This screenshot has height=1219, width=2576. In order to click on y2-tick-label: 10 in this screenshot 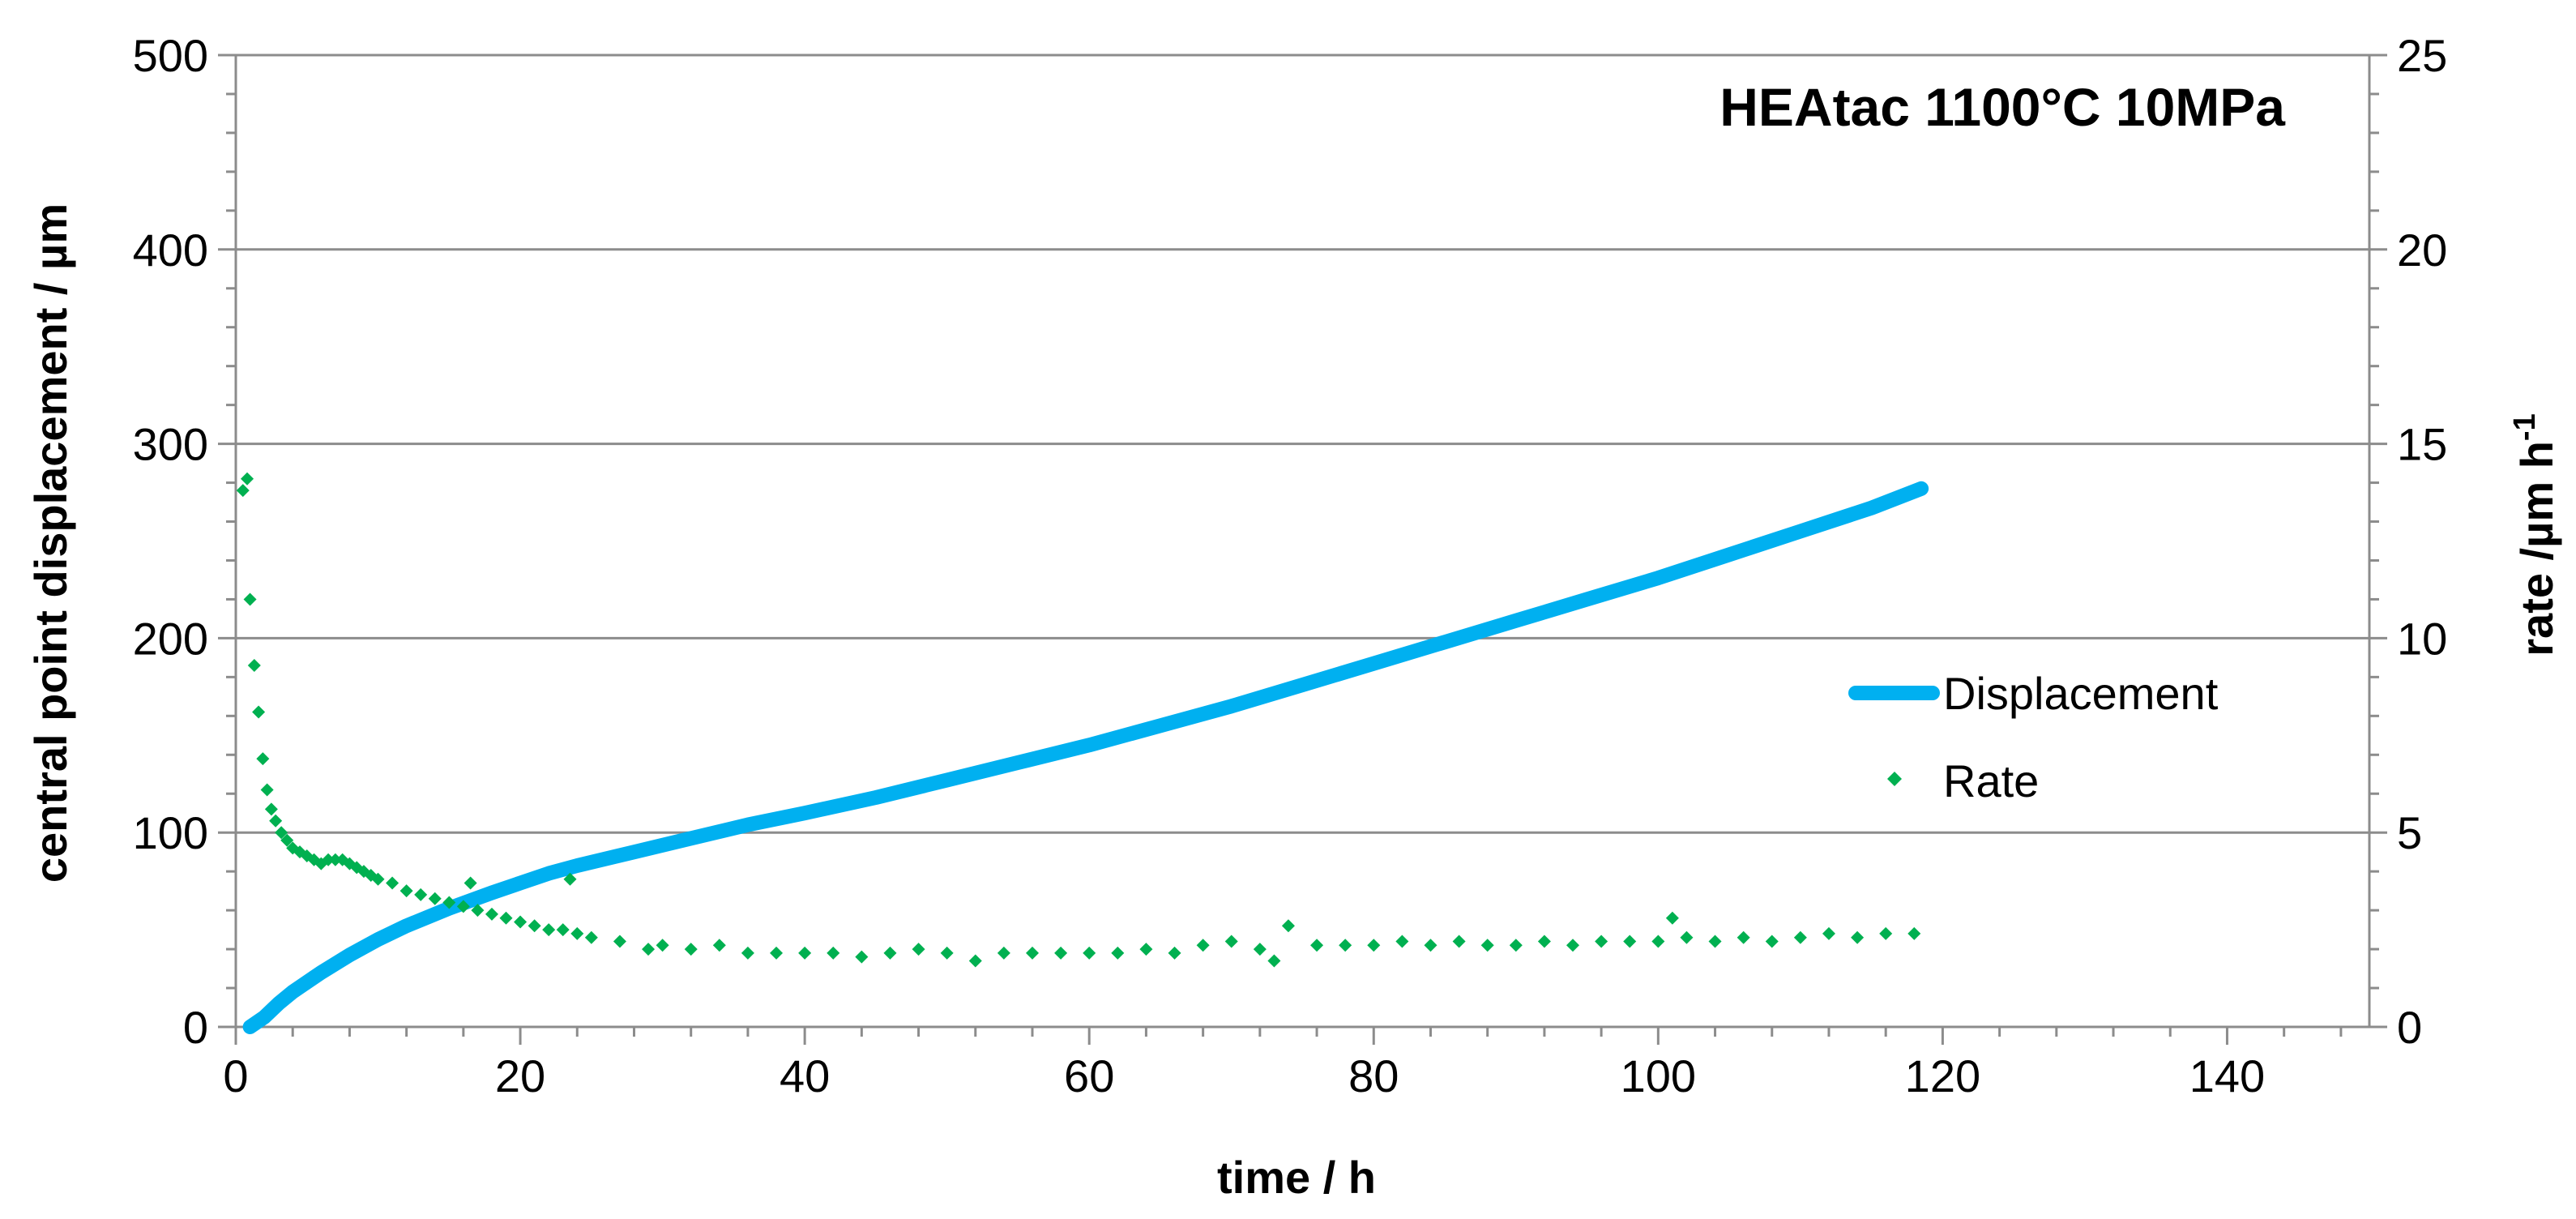, I will do `click(2422, 638)`.